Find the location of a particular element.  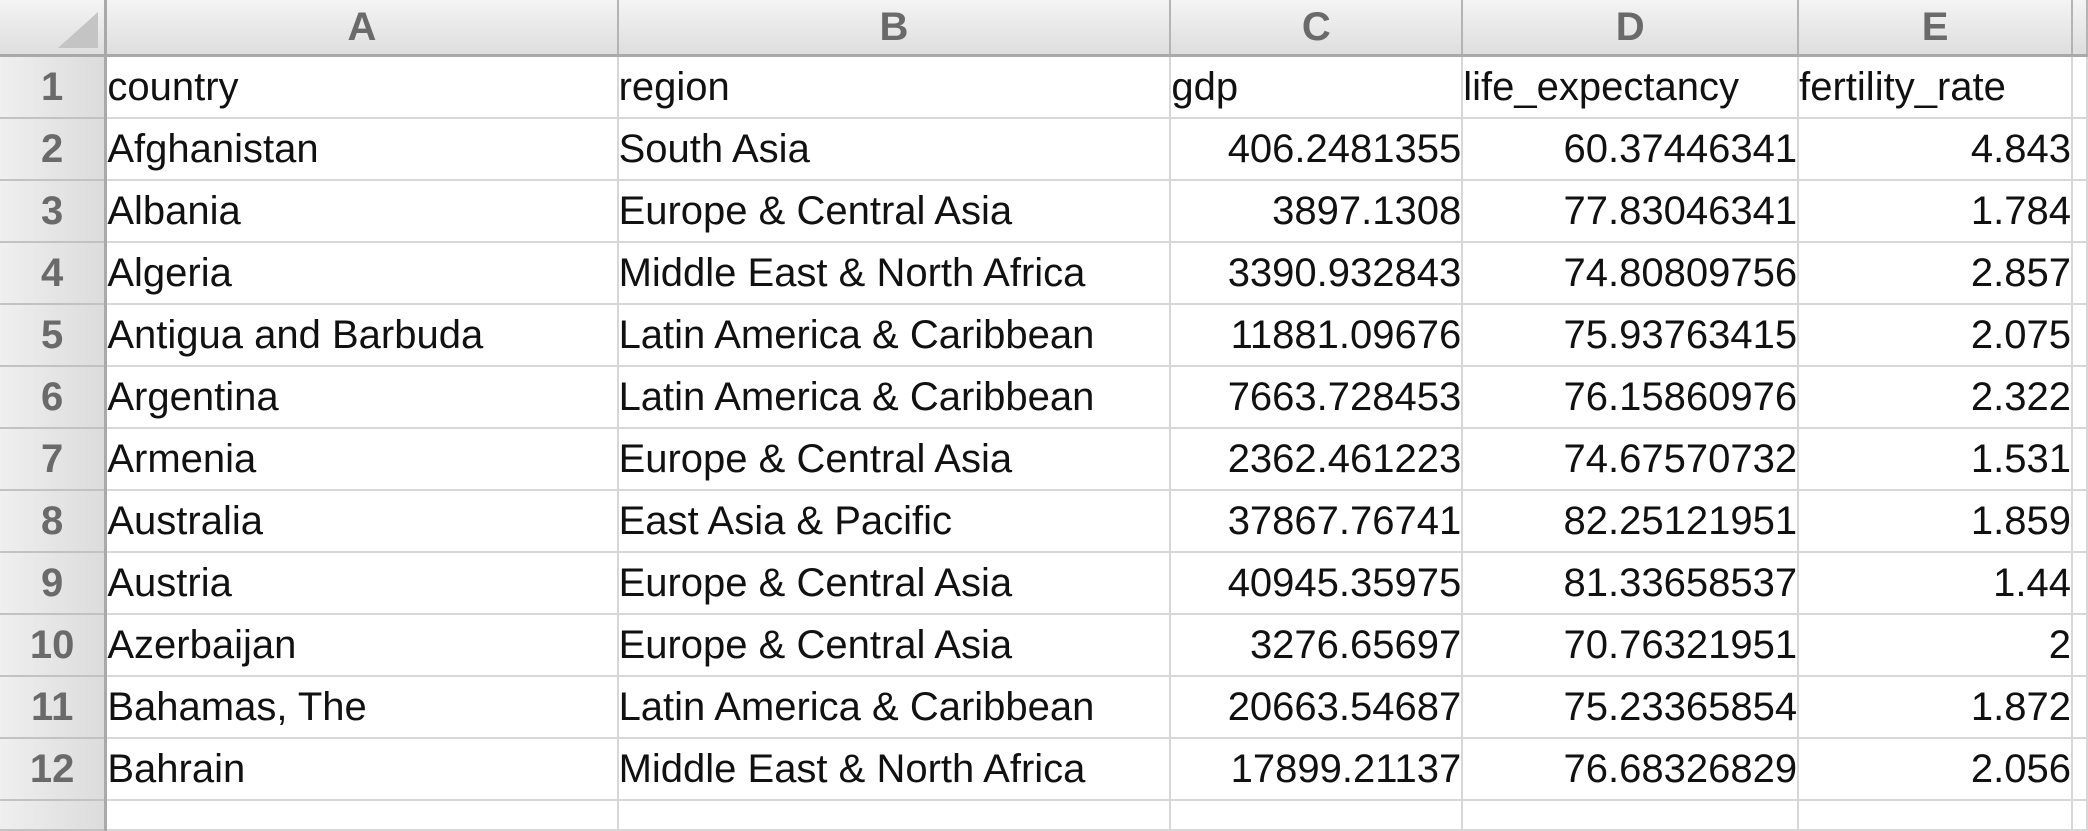

row-header: 6 is located at coordinates (54, 397).